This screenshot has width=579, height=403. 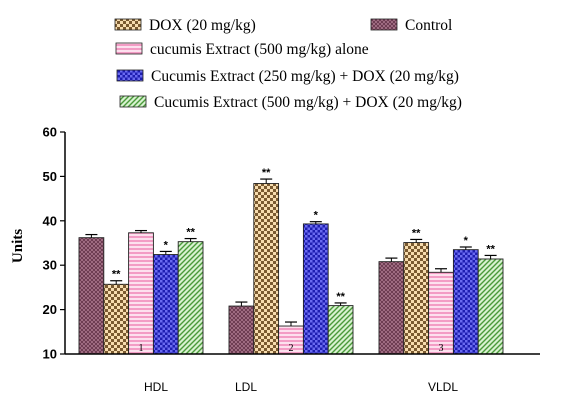 What do you see at coordinates (50, 220) in the screenshot?
I see `y-tick-label: 40` at bounding box center [50, 220].